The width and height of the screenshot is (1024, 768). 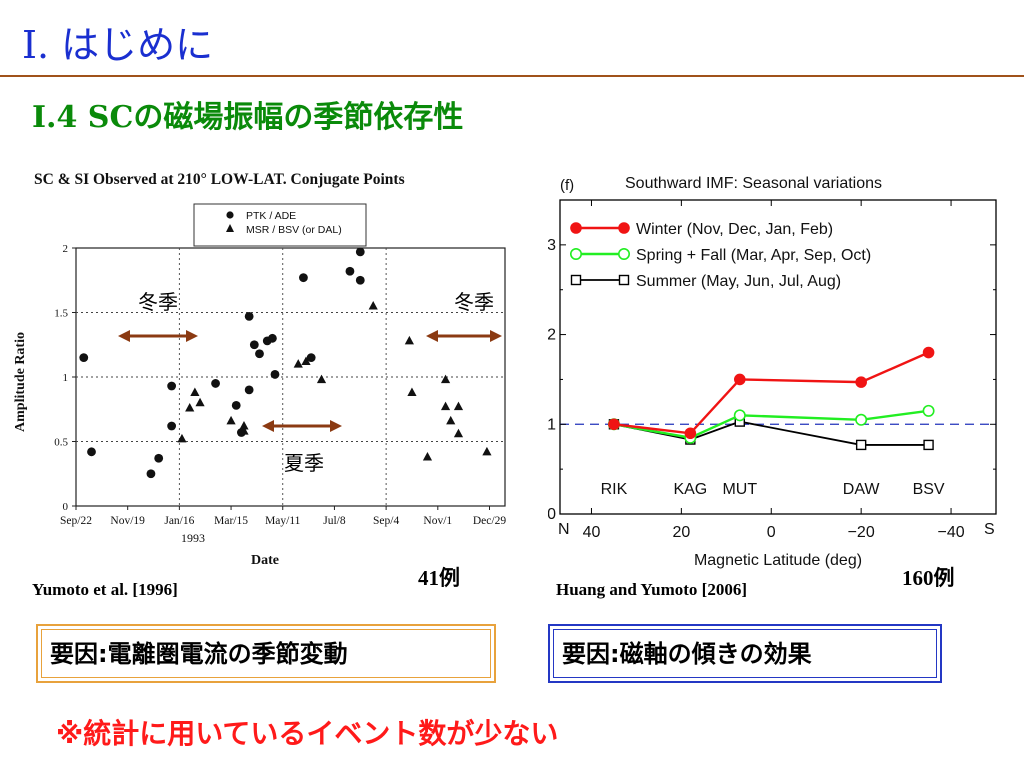 I want to click on right-chart-x-tick-label: −20, so click(x=861, y=532).